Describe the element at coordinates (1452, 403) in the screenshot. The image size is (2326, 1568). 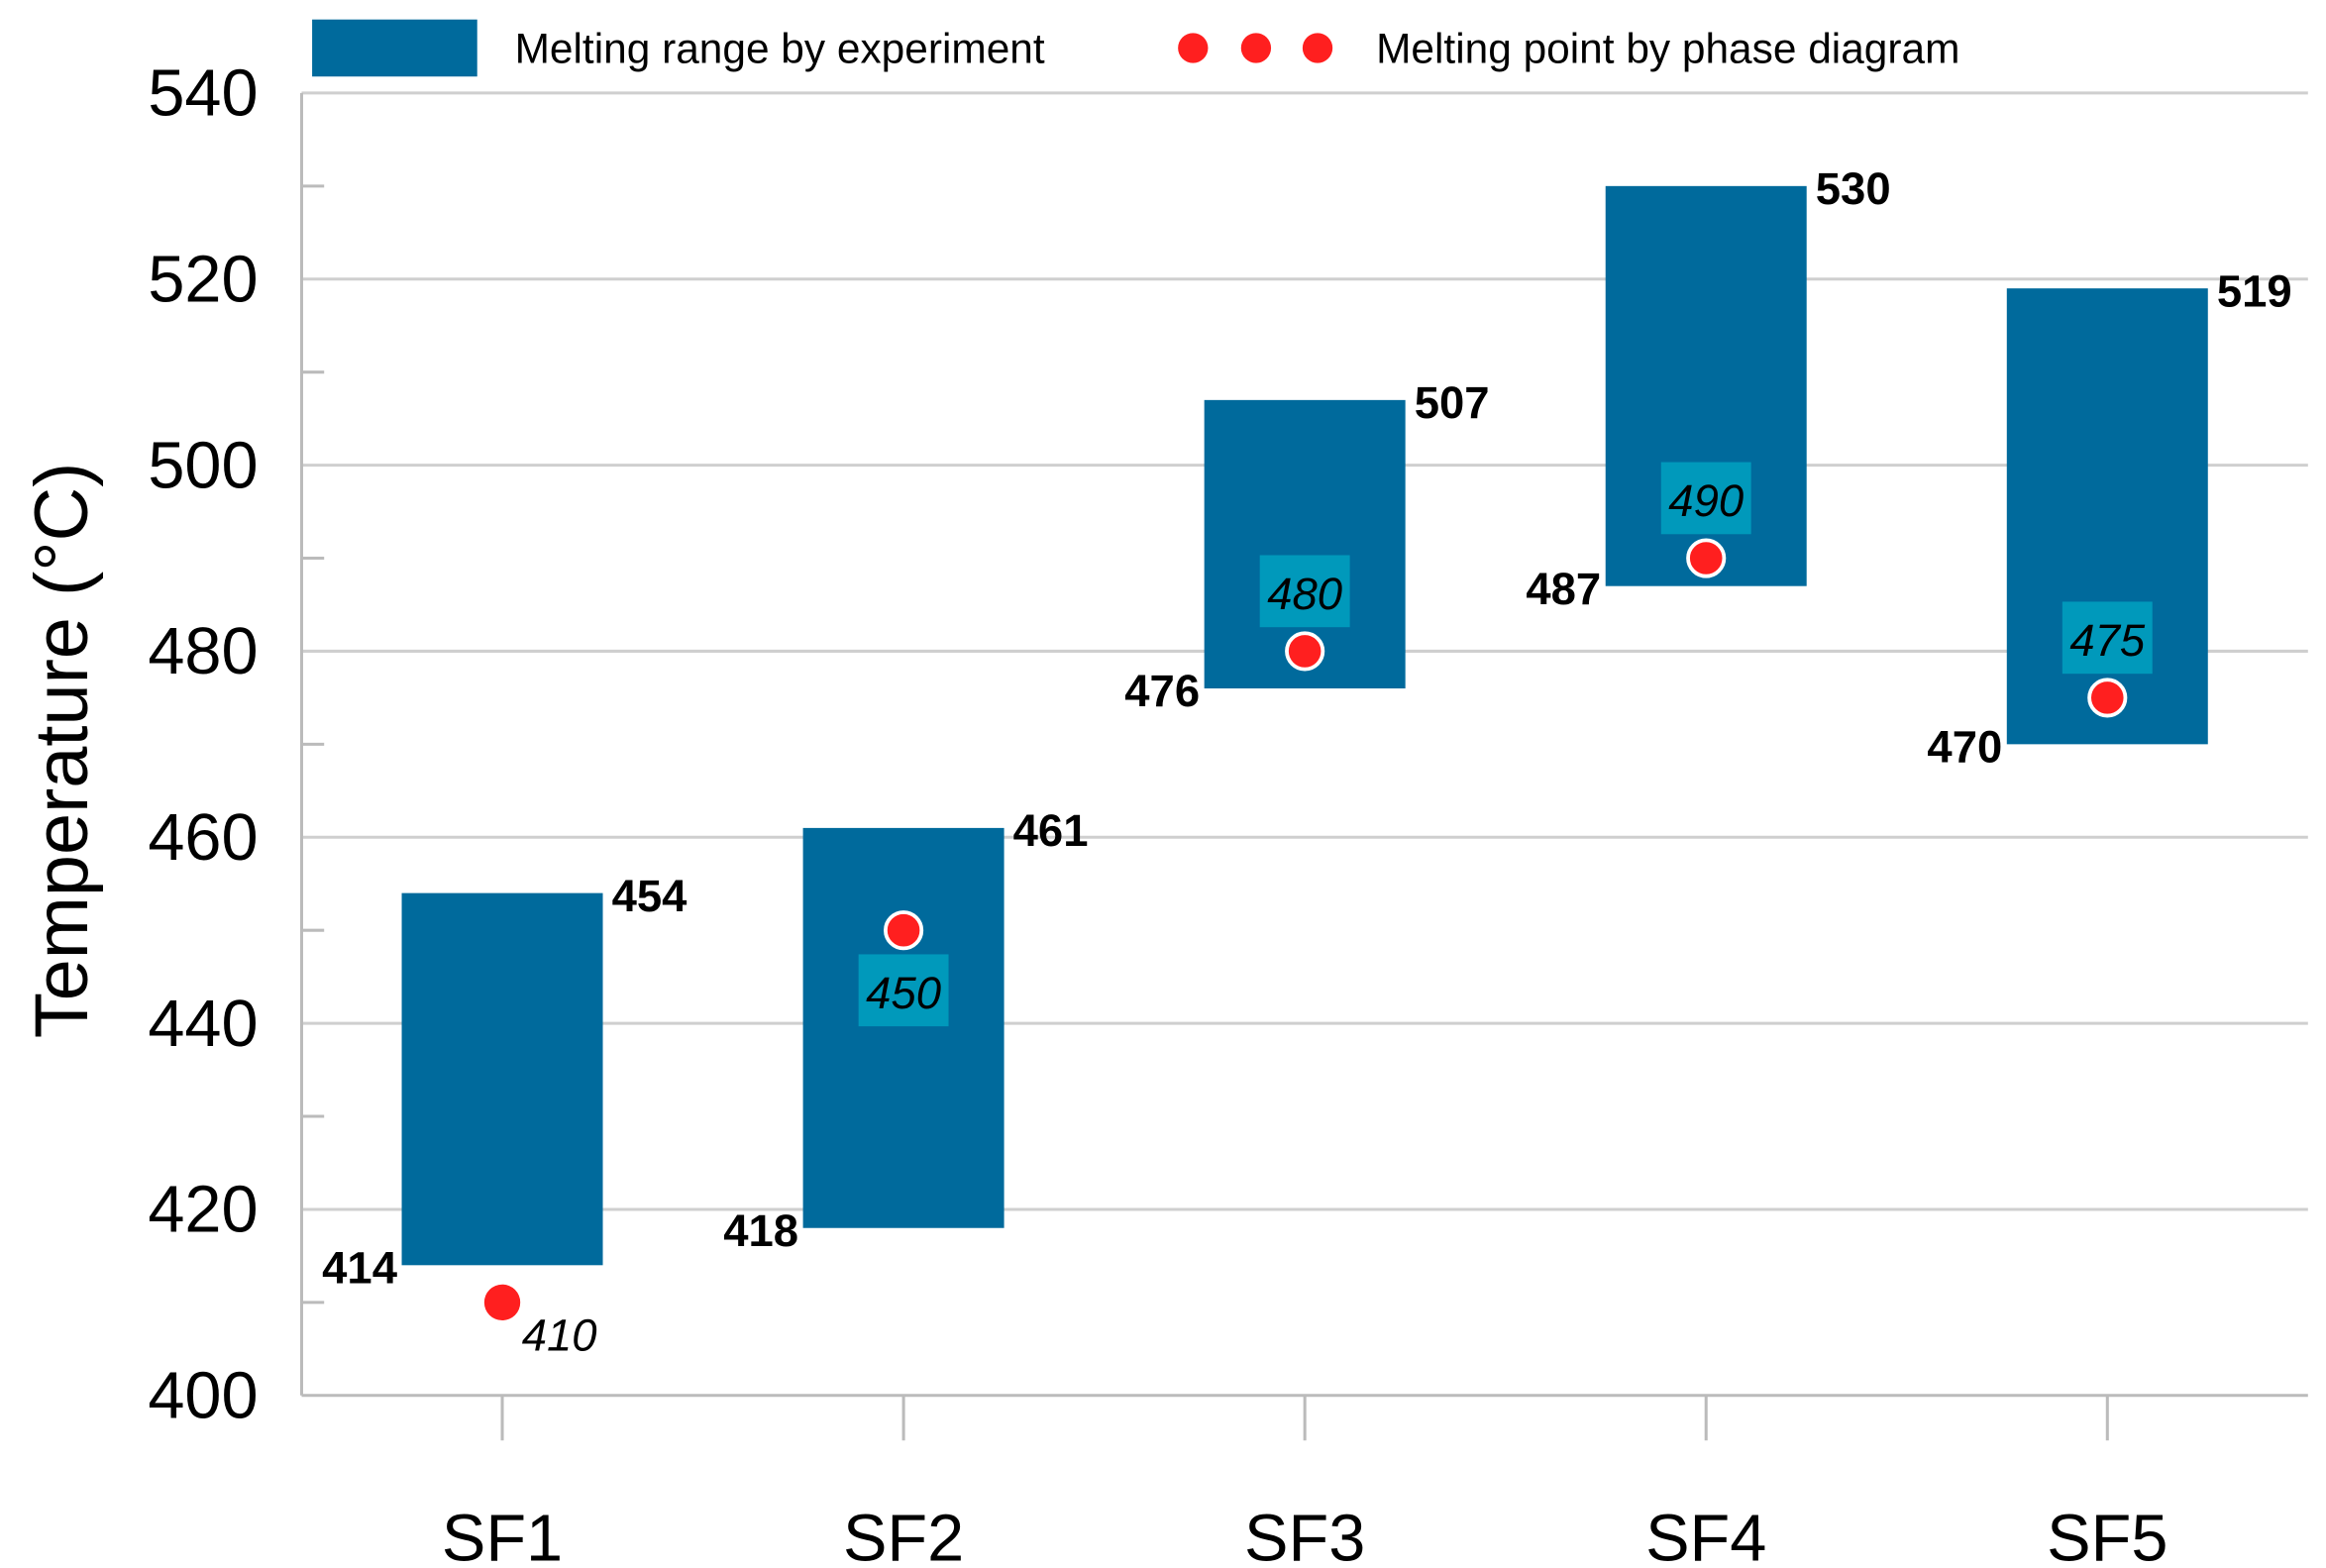
I see `max-label: 507` at that location.